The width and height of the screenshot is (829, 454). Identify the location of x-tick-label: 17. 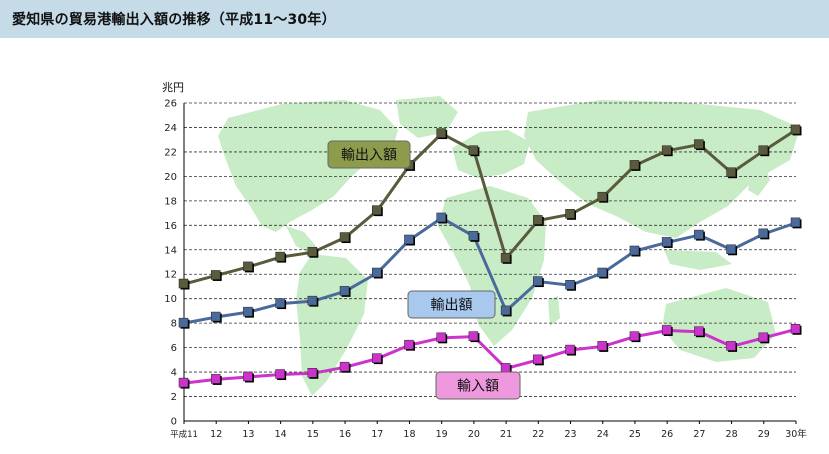
(377, 434).